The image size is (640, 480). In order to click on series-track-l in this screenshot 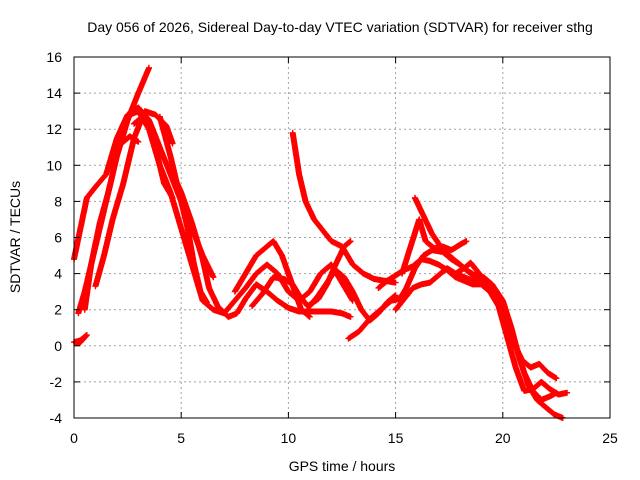, I will do `click(344, 207)`.